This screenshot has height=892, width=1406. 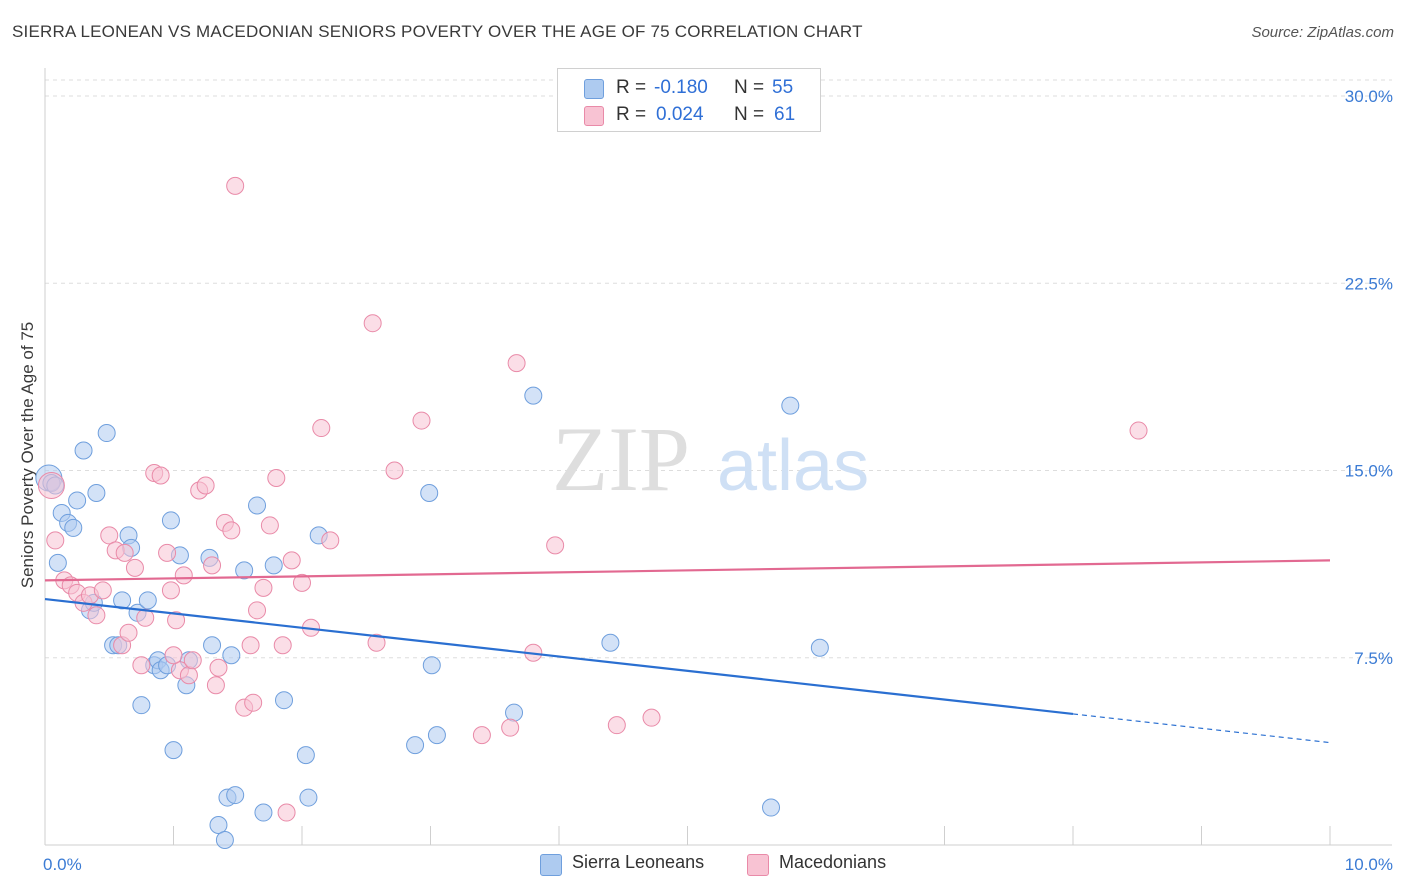 What do you see at coordinates (1201, 728) in the screenshot?
I see `trend-line-extension` at bounding box center [1201, 728].